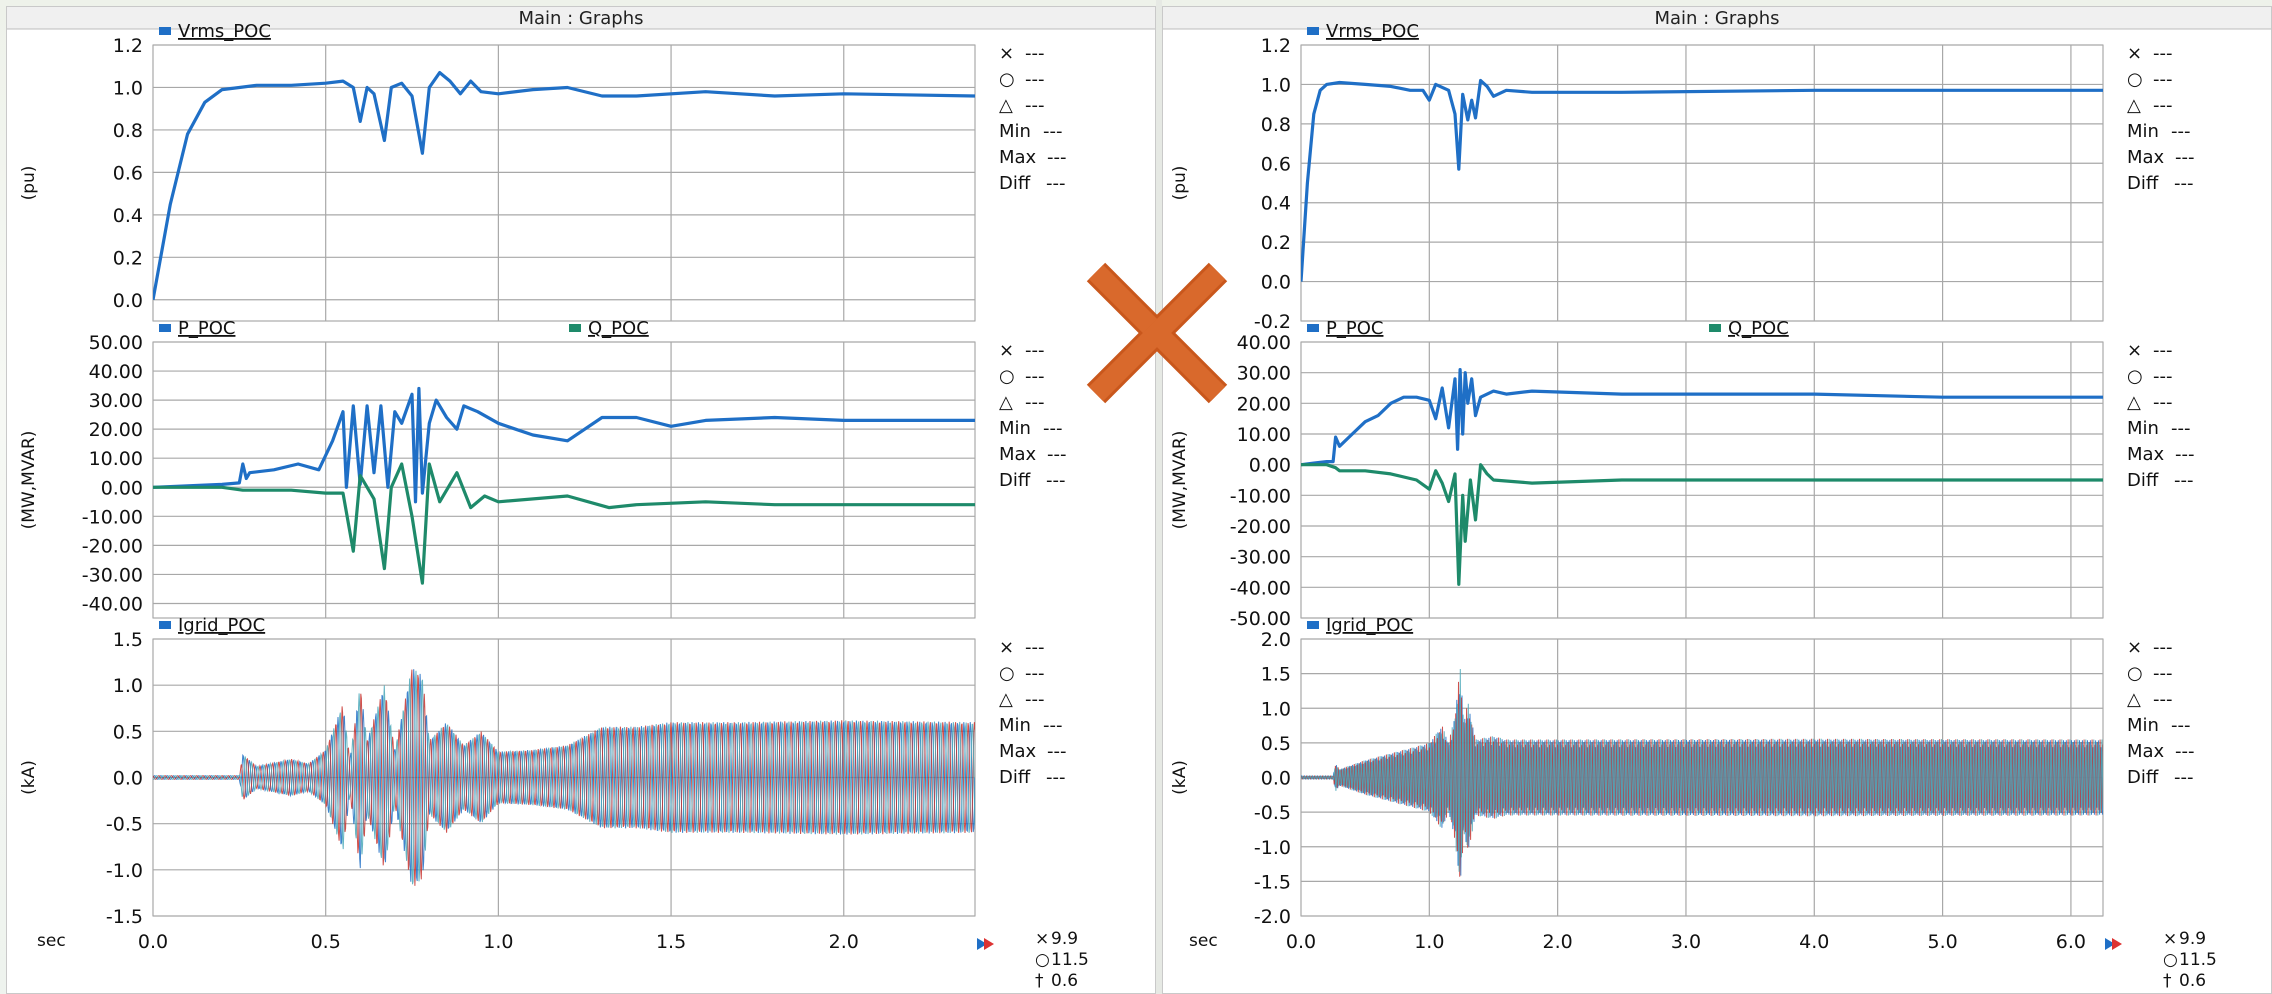  What do you see at coordinates (1064, 939) in the screenshot?
I see `footer-marker-value: 9.9` at bounding box center [1064, 939].